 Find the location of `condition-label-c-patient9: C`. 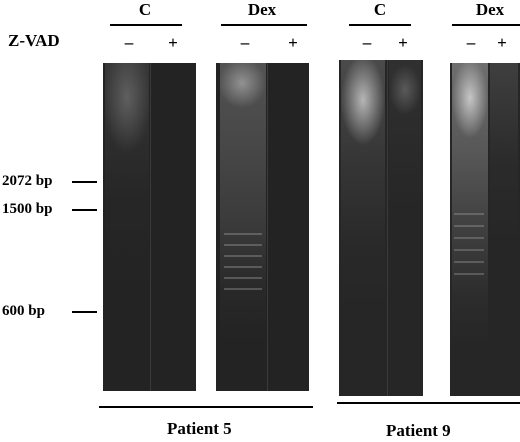

condition-label-c-patient9: C is located at coordinates (380, 9).